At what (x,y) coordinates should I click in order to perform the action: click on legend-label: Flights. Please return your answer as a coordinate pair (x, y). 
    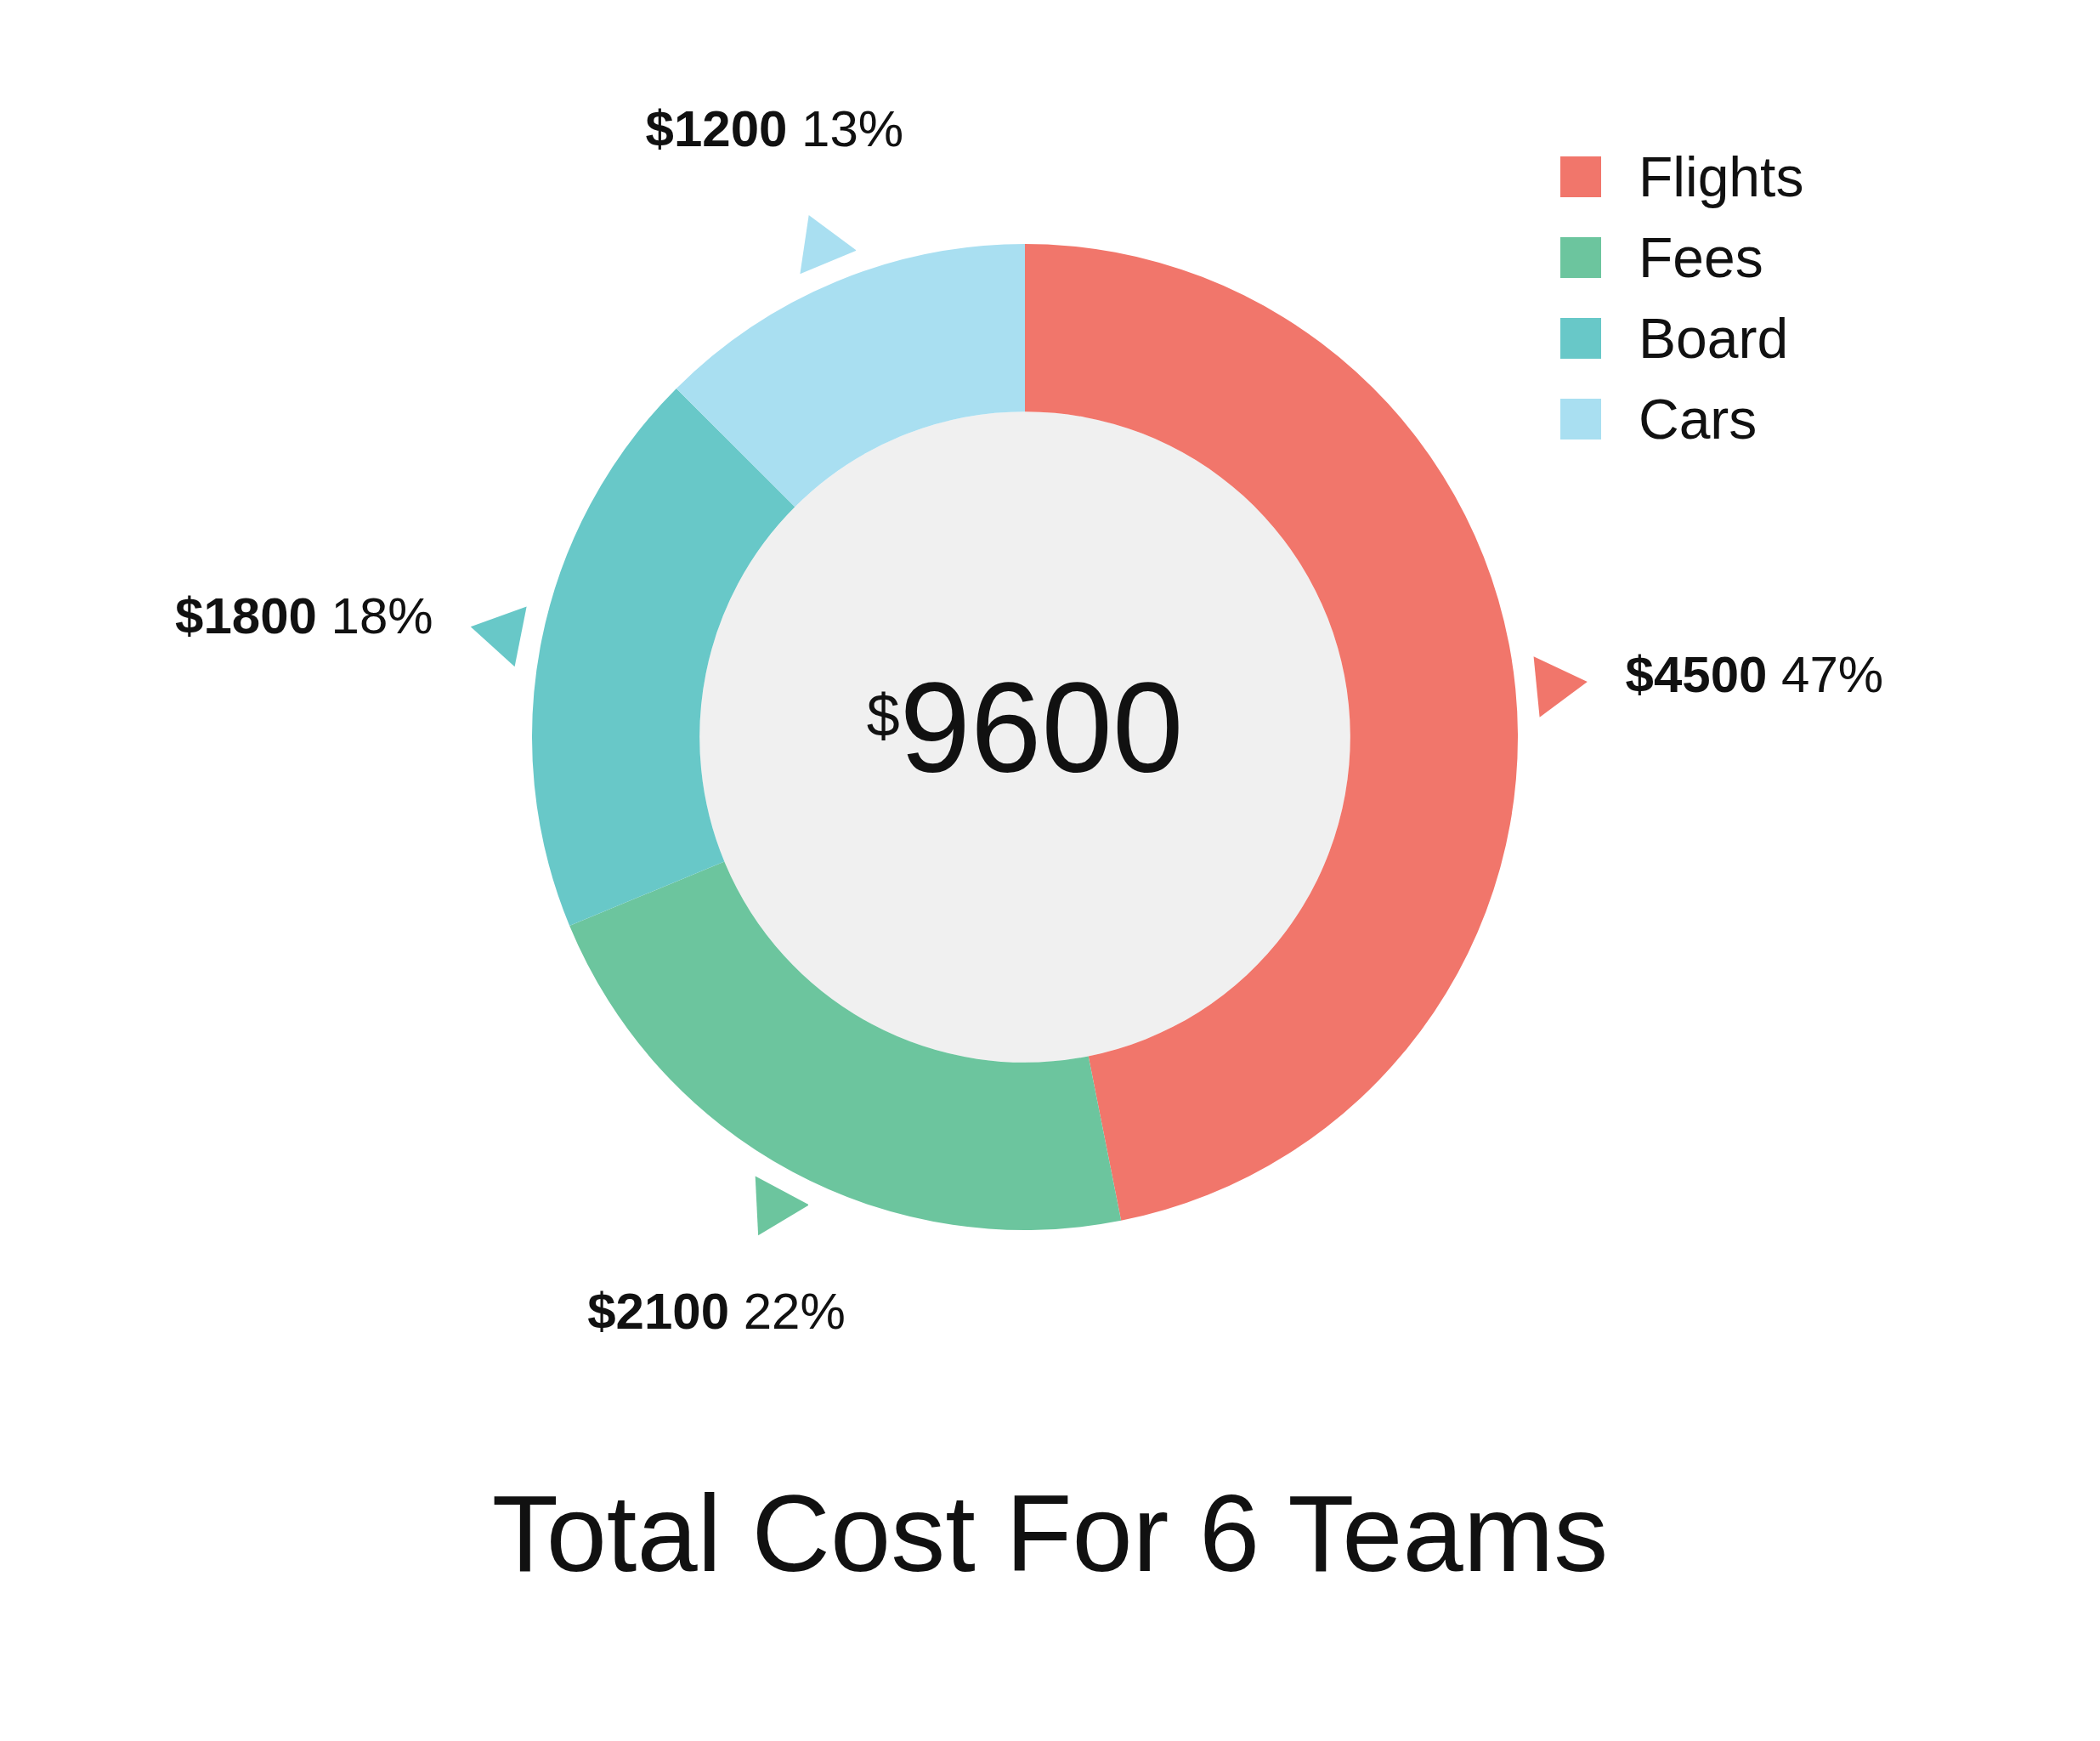
    Looking at the image, I should click on (1722, 176).